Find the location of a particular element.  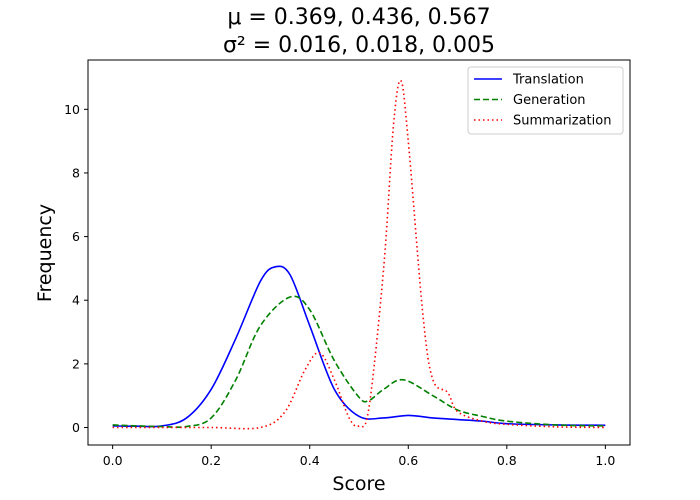

x-tick-label: 1.0 is located at coordinates (605, 460).